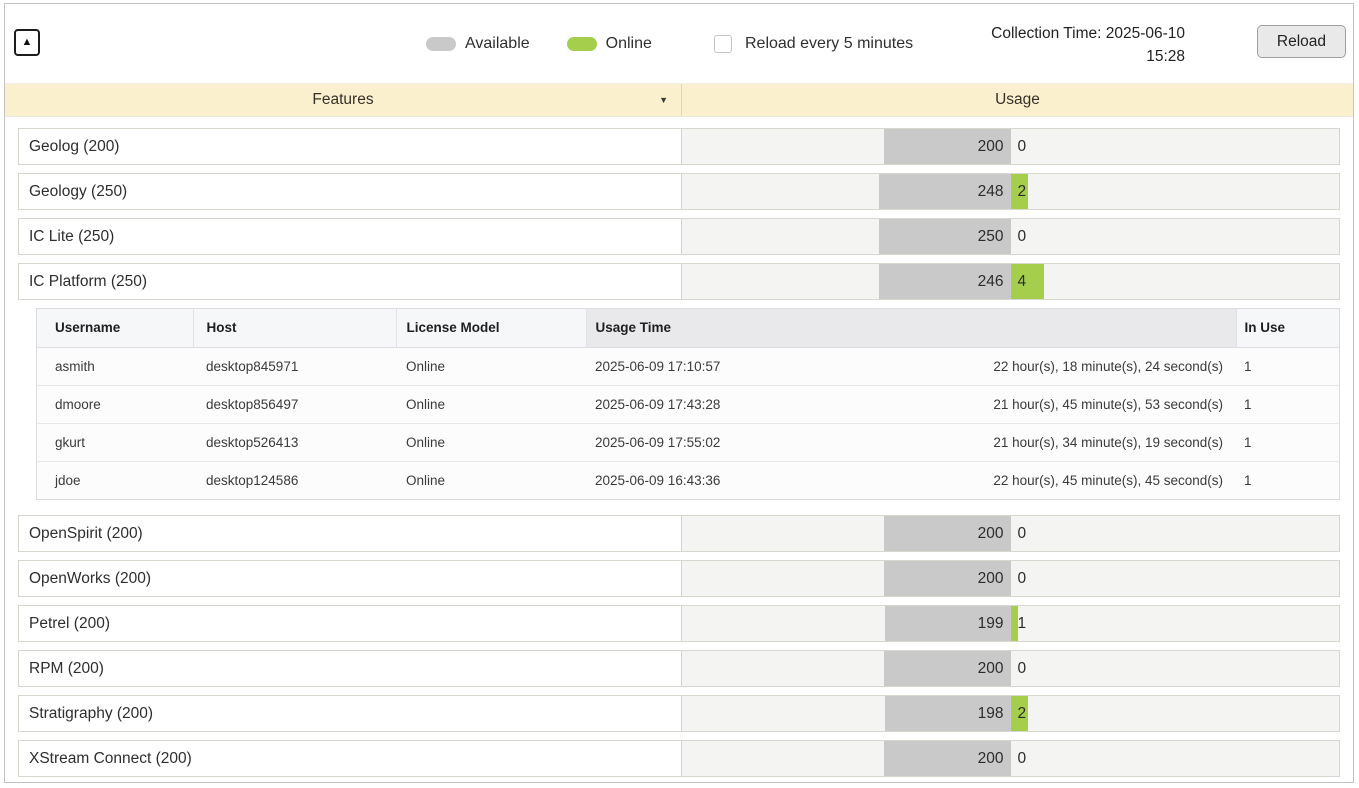  Describe the element at coordinates (990, 191) in the screenshot. I see `available-count: 248` at that location.